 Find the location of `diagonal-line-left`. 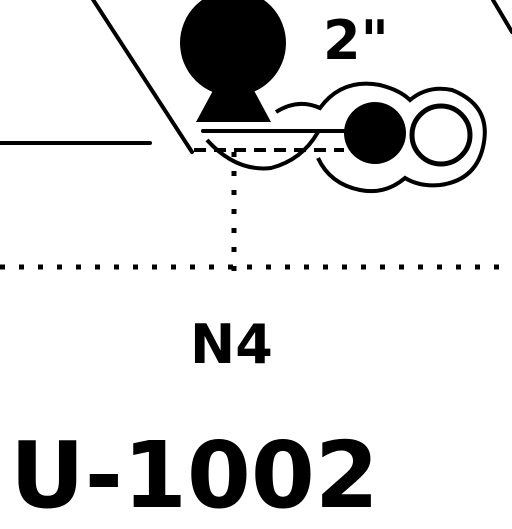

diagonal-line-left is located at coordinates (141, 76).